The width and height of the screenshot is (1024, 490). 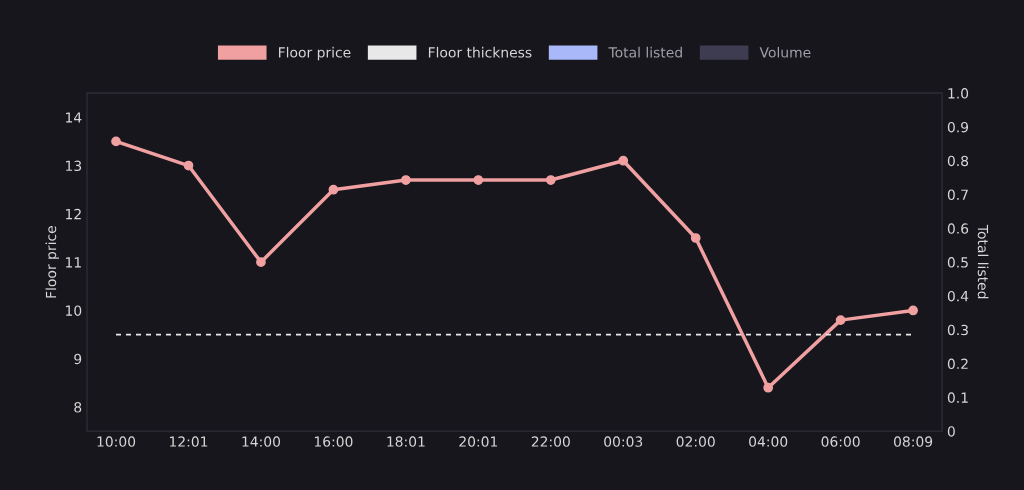 I want to click on y2-tick-label: 0.7, so click(x=957, y=194).